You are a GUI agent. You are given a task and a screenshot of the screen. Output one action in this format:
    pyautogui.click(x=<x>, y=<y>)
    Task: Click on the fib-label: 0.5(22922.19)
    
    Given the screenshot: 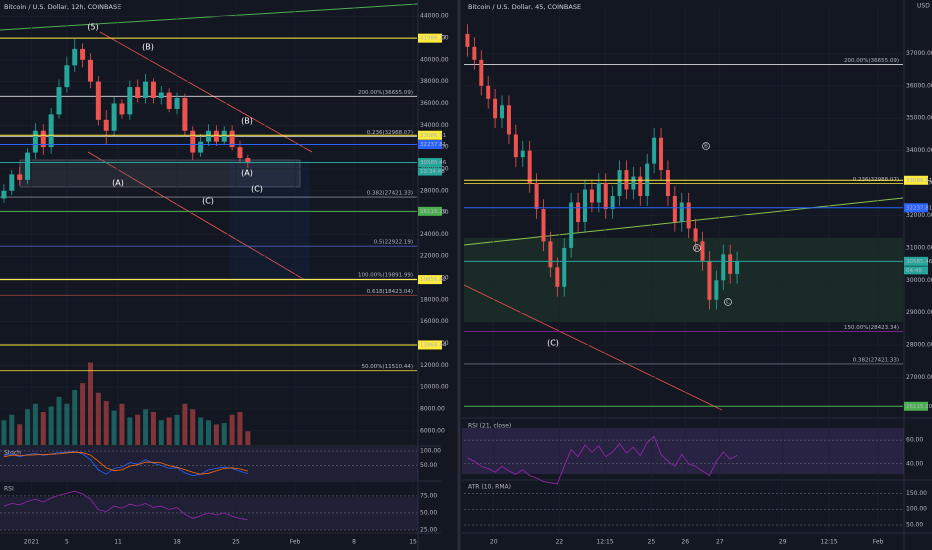 What is the action you would take?
    pyautogui.click(x=393, y=243)
    